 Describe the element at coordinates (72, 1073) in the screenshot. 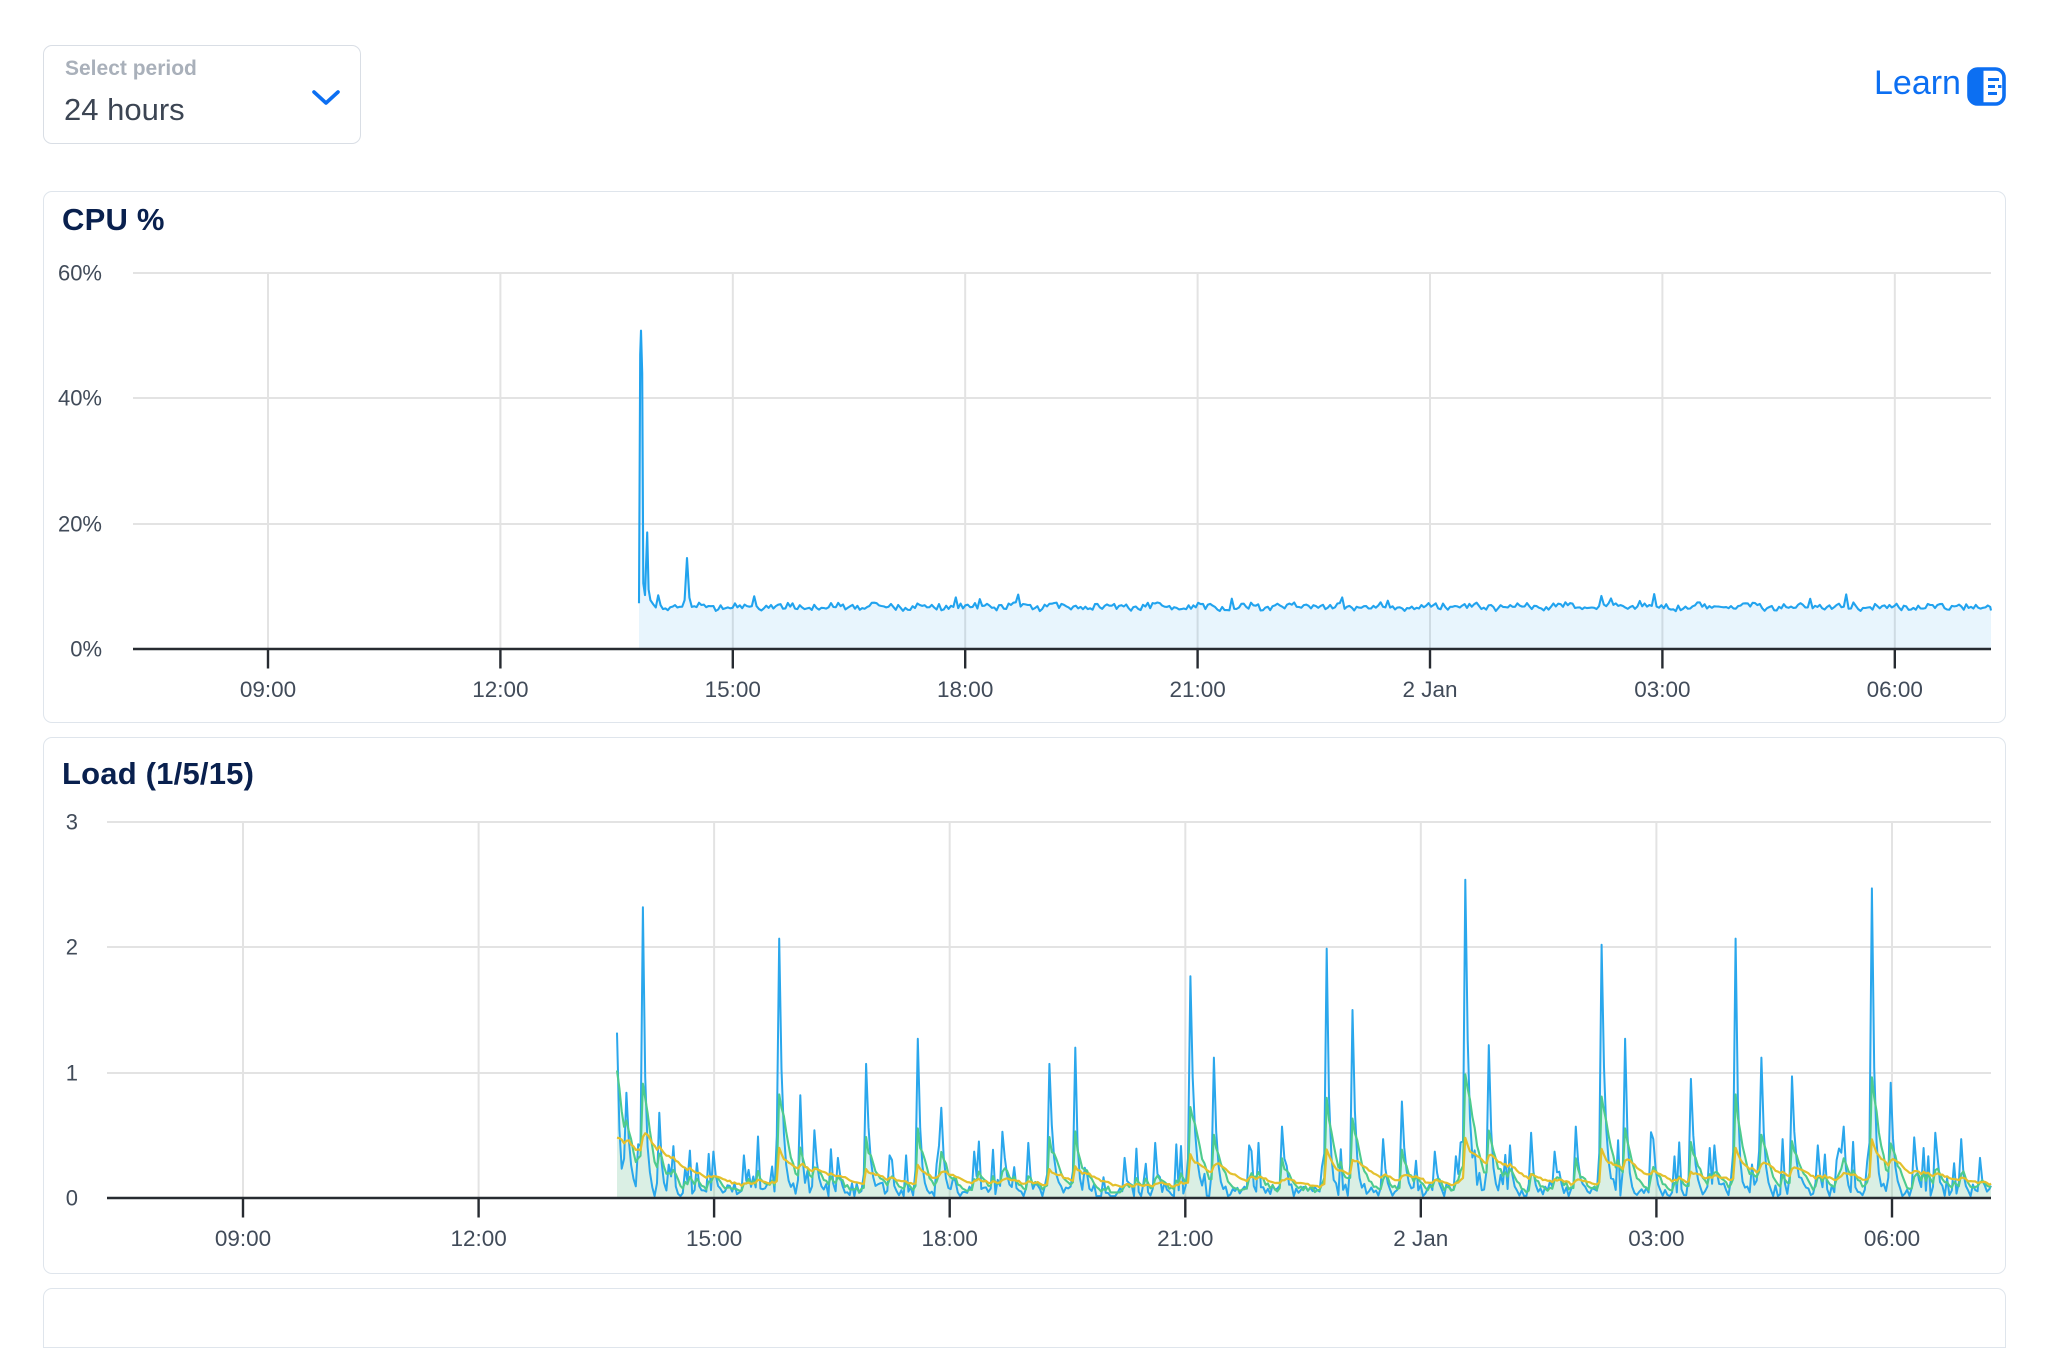

I see `svg-text: 1` at that location.